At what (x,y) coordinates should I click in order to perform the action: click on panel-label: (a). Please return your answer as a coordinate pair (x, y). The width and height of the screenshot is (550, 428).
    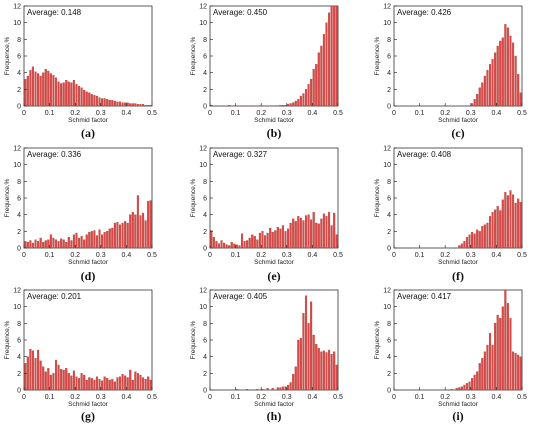
    Looking at the image, I should click on (88, 133).